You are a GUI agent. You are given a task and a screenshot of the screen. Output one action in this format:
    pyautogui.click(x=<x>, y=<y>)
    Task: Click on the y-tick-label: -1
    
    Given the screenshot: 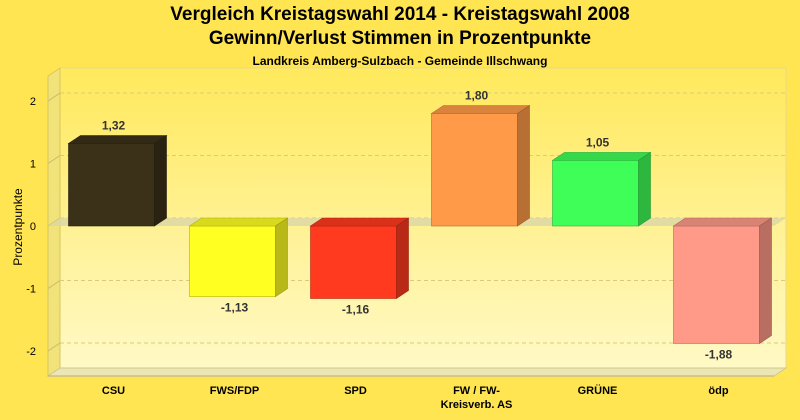 What is the action you would take?
    pyautogui.click(x=31, y=290)
    